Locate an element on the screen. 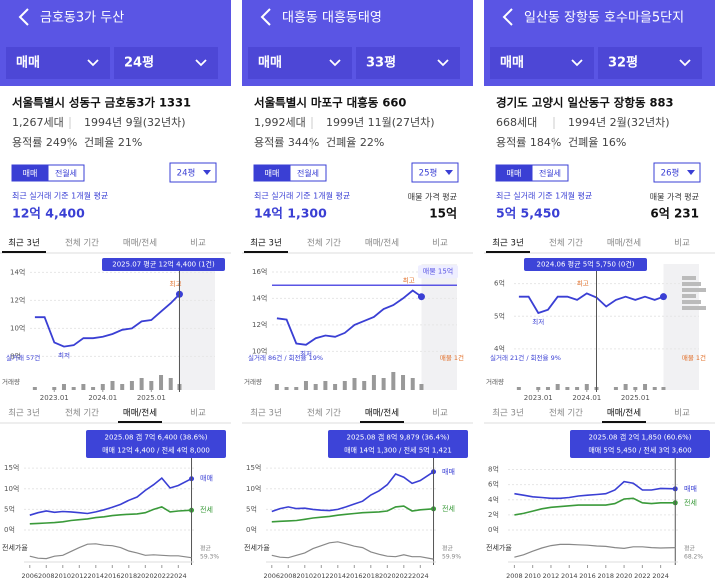 The image size is (715, 585). series-name: 전세 is located at coordinates (448, 508).